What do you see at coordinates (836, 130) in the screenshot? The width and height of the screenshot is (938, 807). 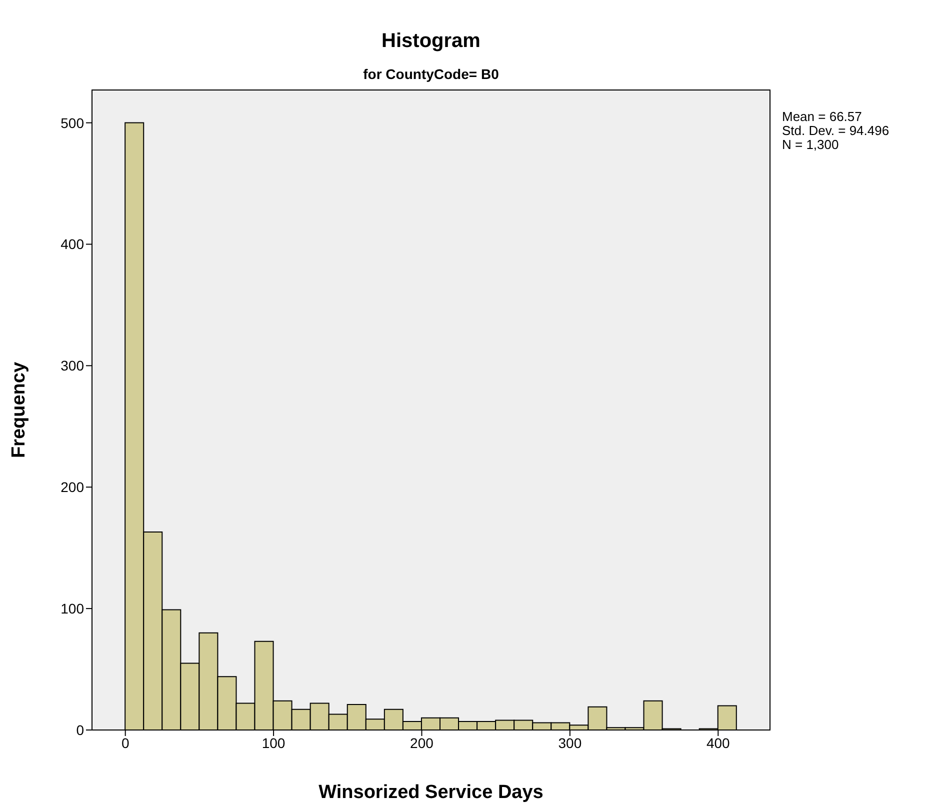 I see `text: Std. Dev. = 94.496` at bounding box center [836, 130].